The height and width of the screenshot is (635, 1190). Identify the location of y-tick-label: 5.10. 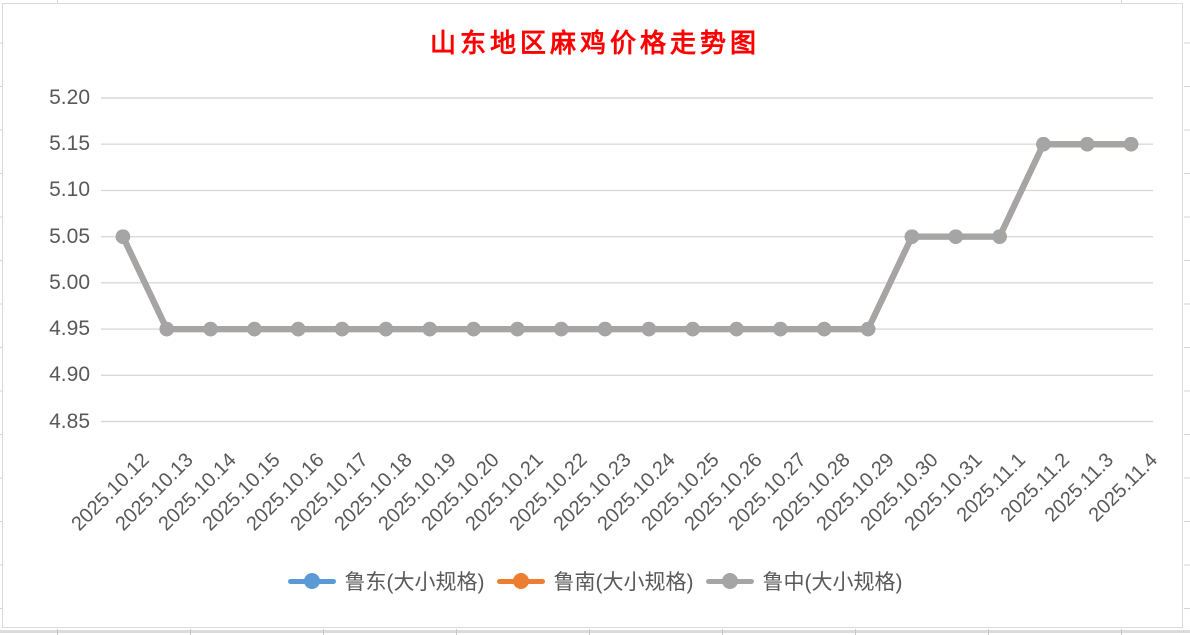
(69, 190).